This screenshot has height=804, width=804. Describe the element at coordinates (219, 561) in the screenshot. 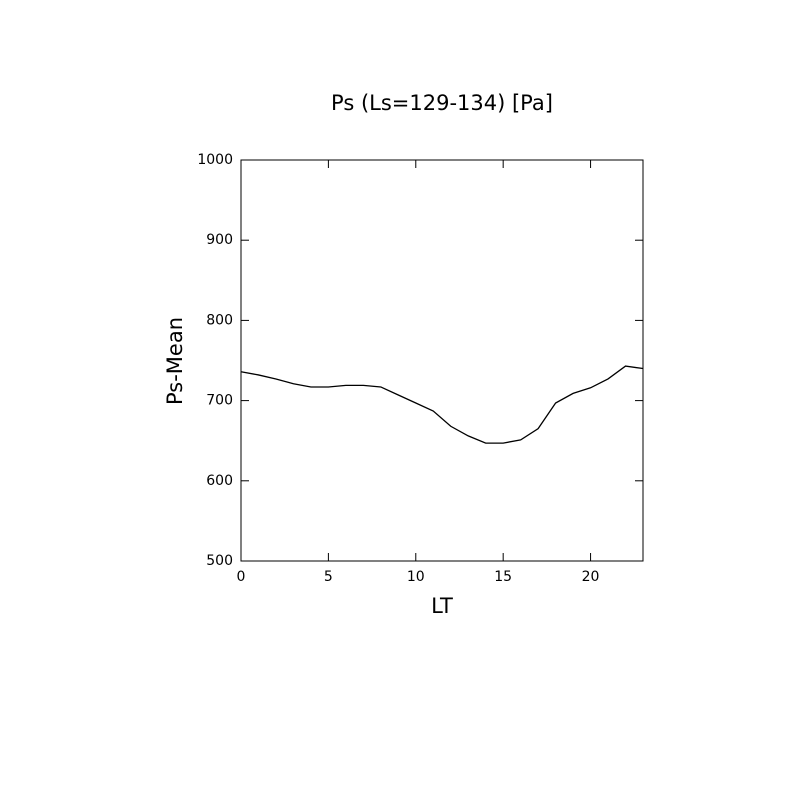

I see `y-tick-label: 500` at that location.